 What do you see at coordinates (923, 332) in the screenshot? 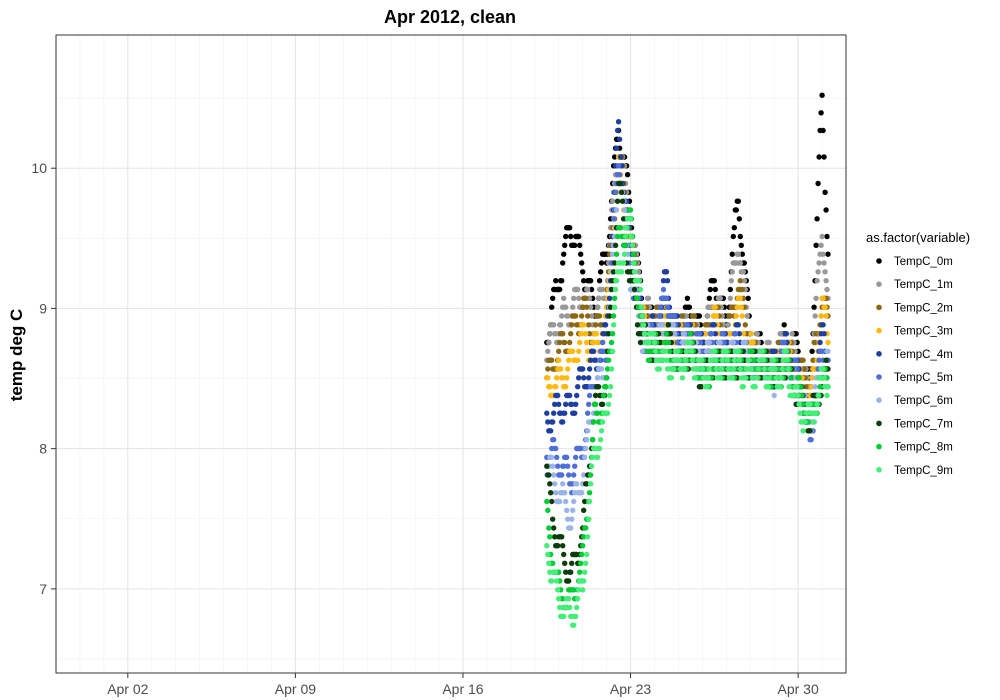
I see `legend-label: TempC_3m` at bounding box center [923, 332].